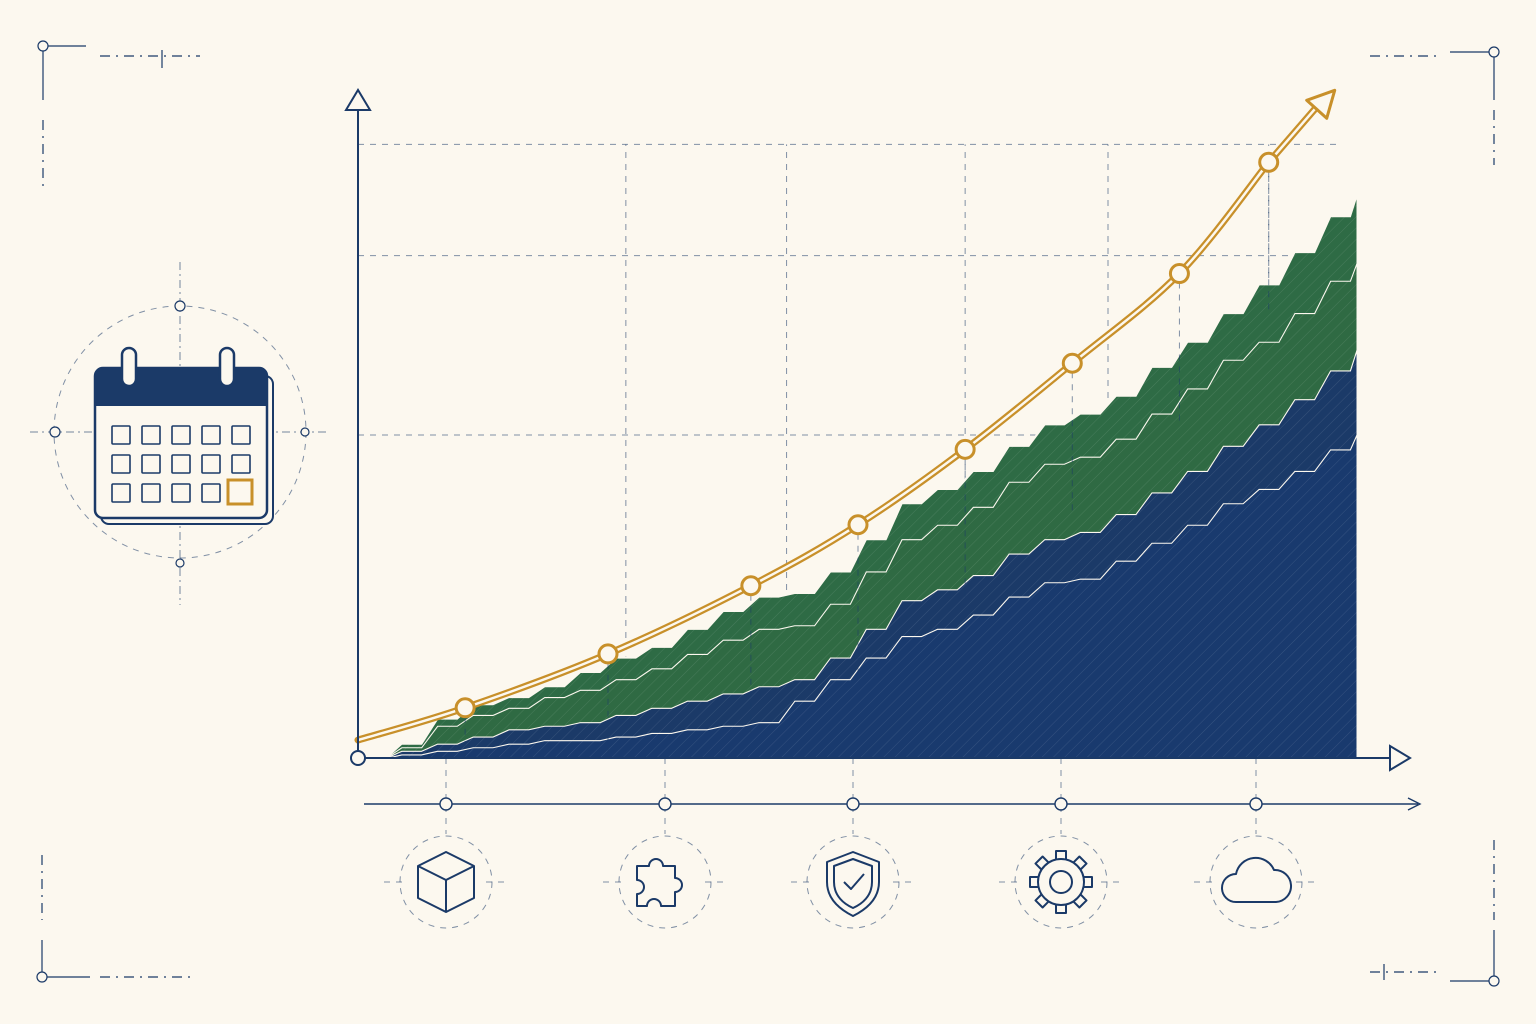 The height and width of the screenshot is (1024, 1536). I want to click on cloud-shape, so click(1256, 879).